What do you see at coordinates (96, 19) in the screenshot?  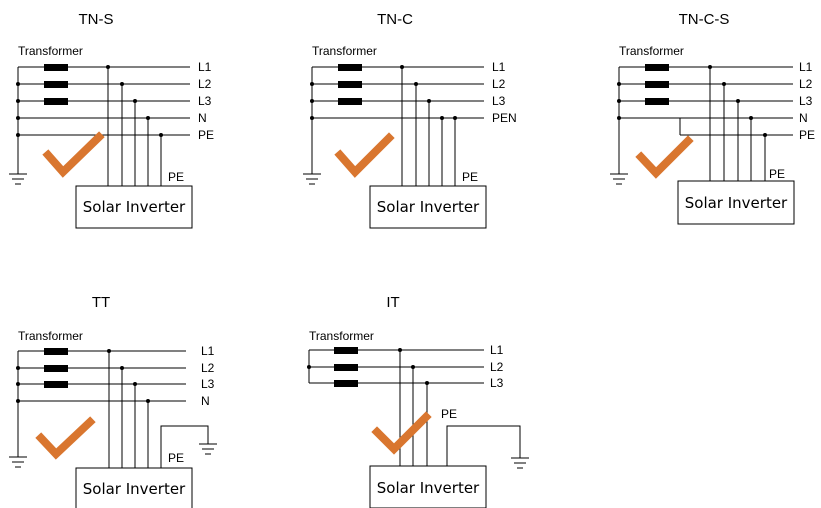 I see `panel-title: TN-S` at bounding box center [96, 19].